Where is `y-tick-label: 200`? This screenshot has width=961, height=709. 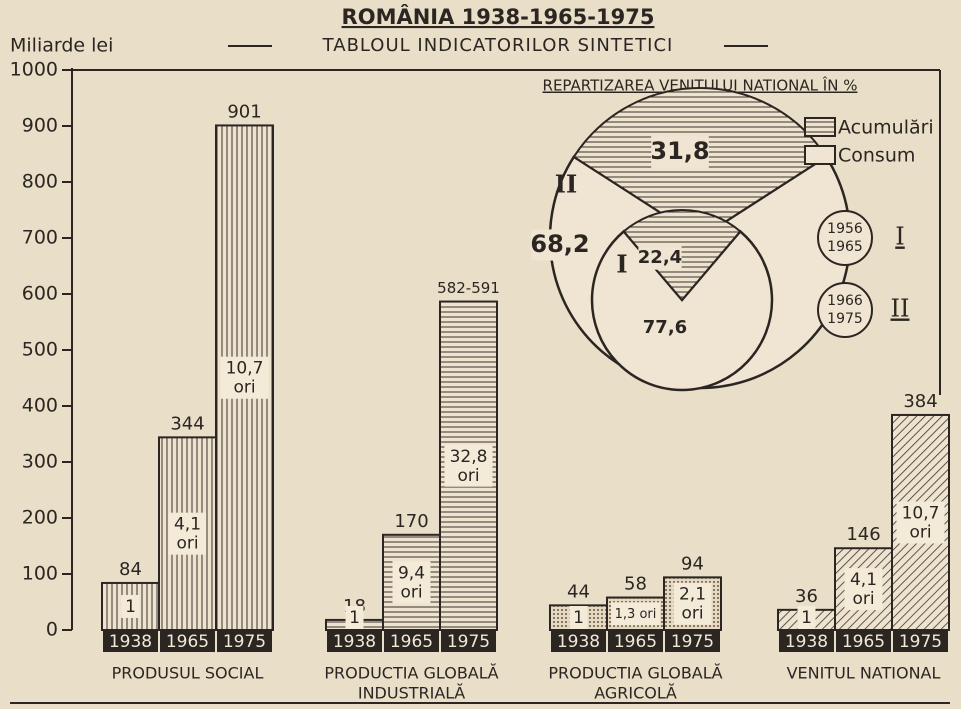
y-tick-label: 200 is located at coordinates (40, 518).